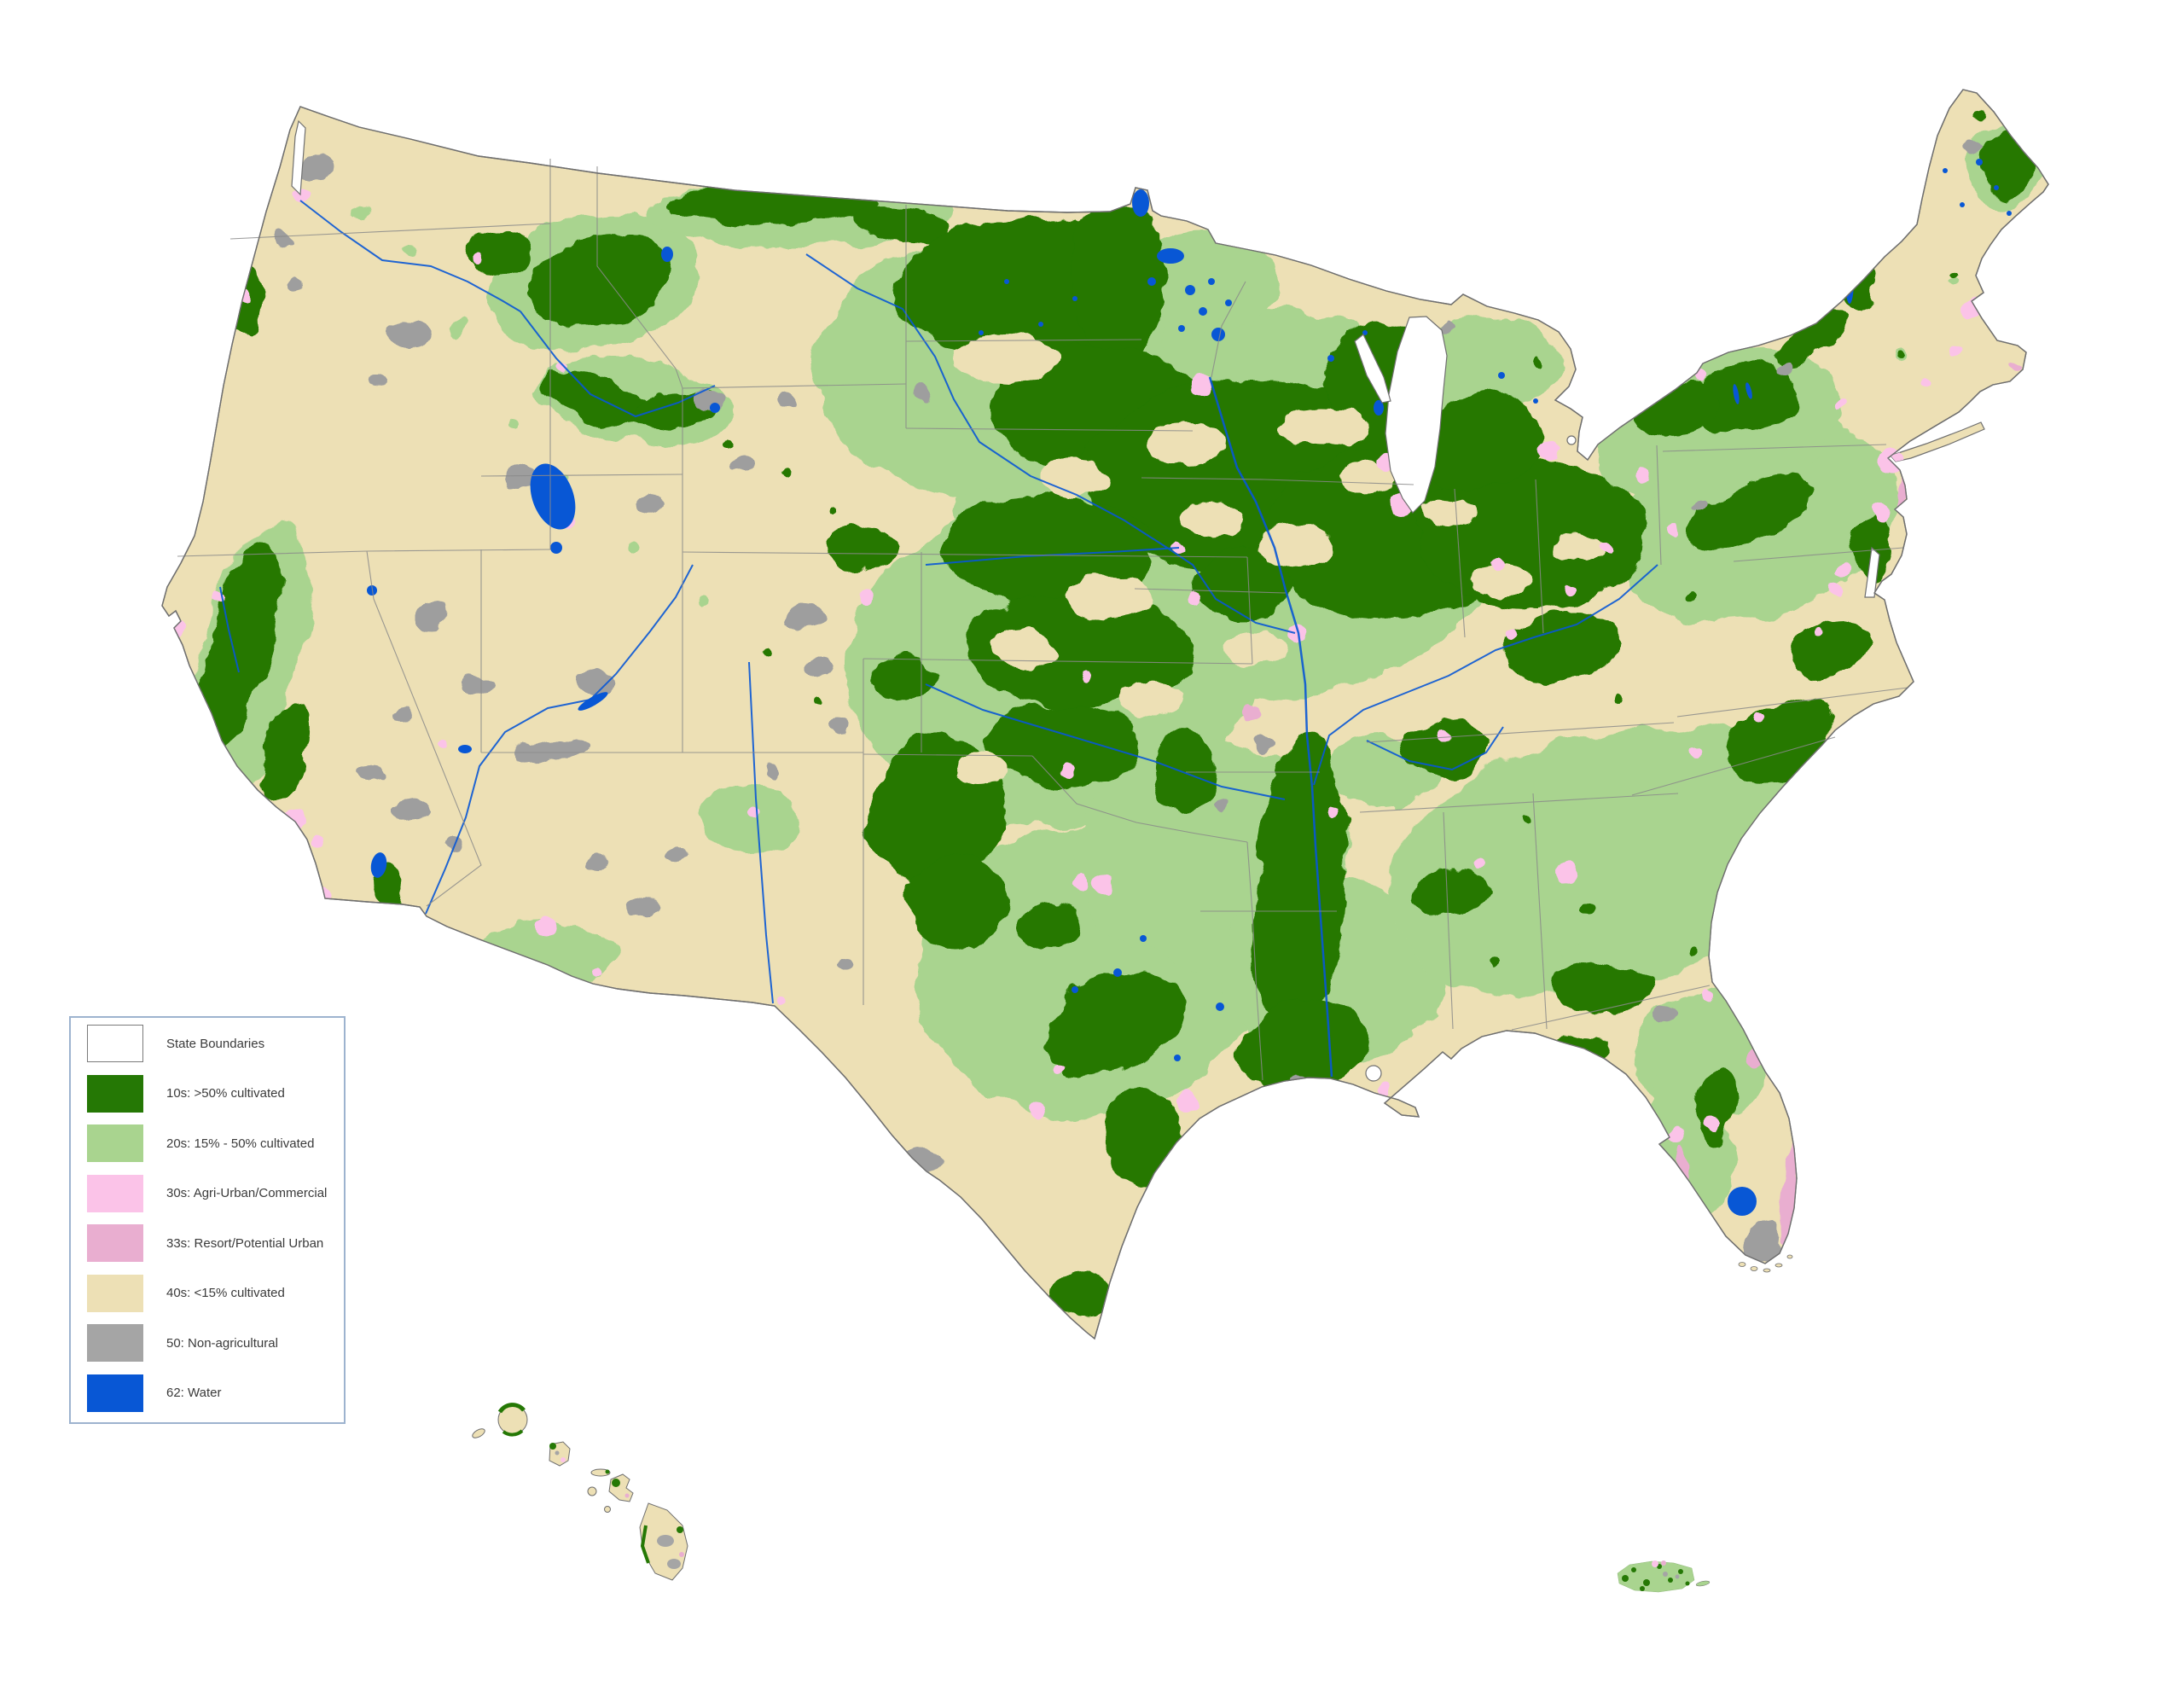  What do you see at coordinates (1766, 1263) in the screenshot?
I see `florida-keys` at bounding box center [1766, 1263].